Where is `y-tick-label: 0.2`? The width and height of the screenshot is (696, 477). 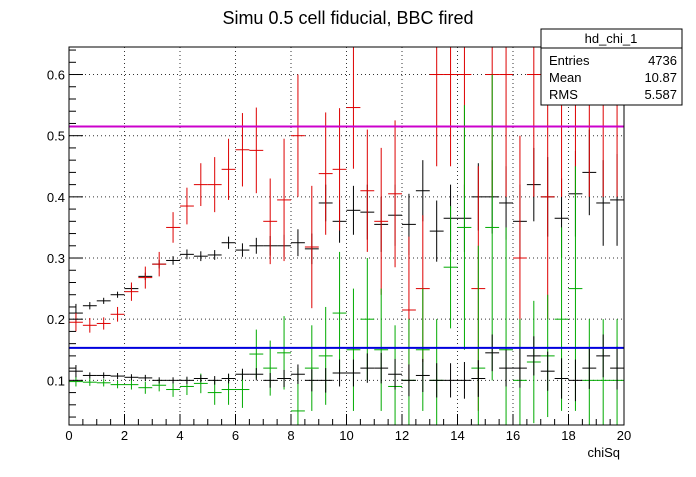 y-tick-label: 0.2 is located at coordinates (56, 319).